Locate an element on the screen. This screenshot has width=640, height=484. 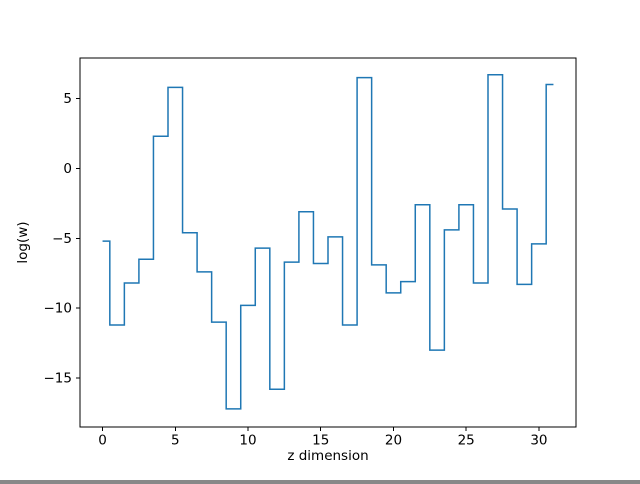
x-tick-label: 25 is located at coordinates (466, 441).